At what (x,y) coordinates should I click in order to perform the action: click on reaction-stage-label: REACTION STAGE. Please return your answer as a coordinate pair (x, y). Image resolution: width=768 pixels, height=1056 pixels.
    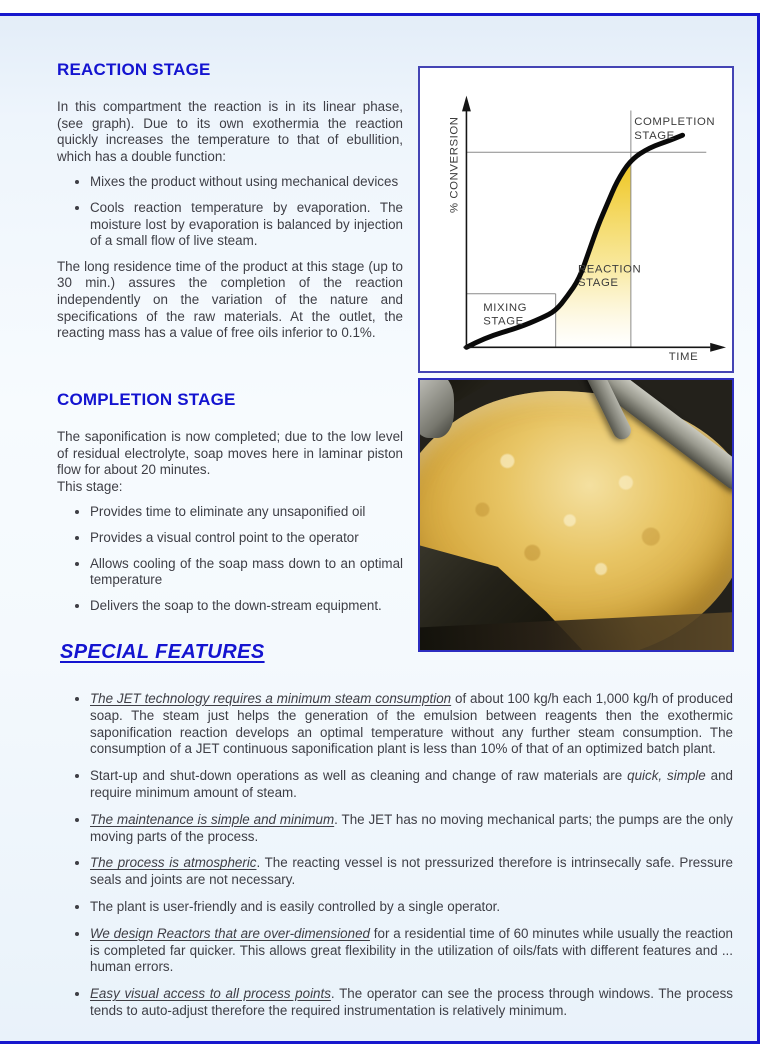
    Looking at the image, I should click on (609, 276).